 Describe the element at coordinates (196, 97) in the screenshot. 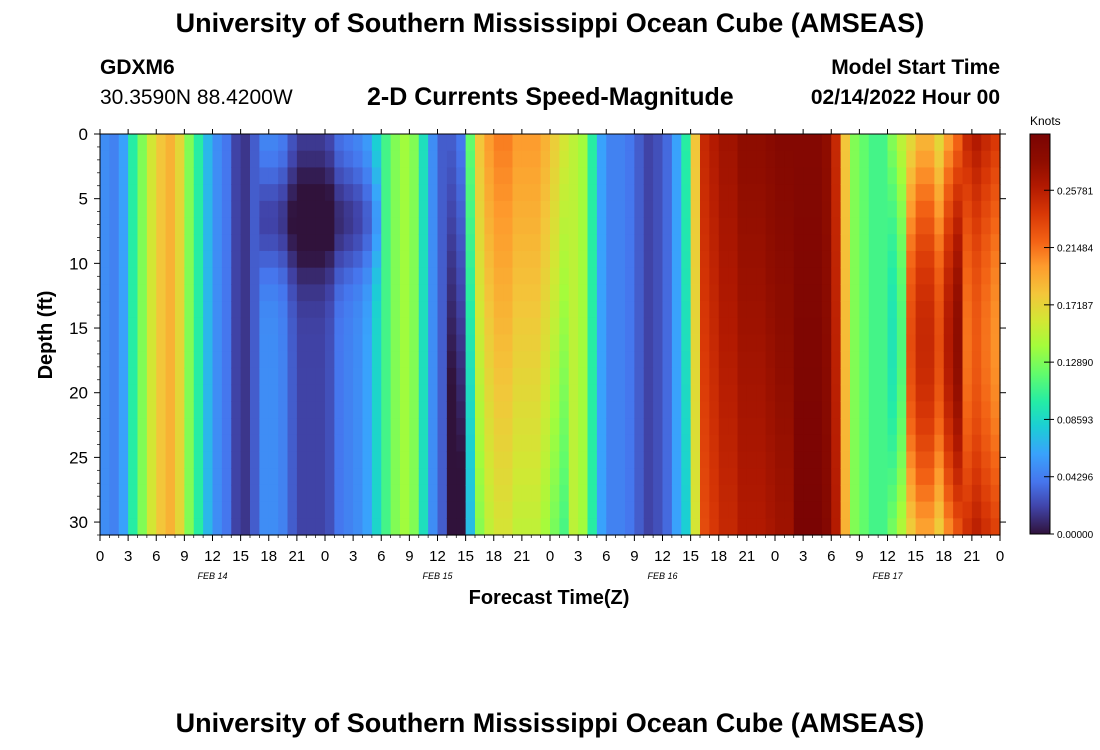

I see `station-coordinates: 30.3590N 88.4200W` at that location.